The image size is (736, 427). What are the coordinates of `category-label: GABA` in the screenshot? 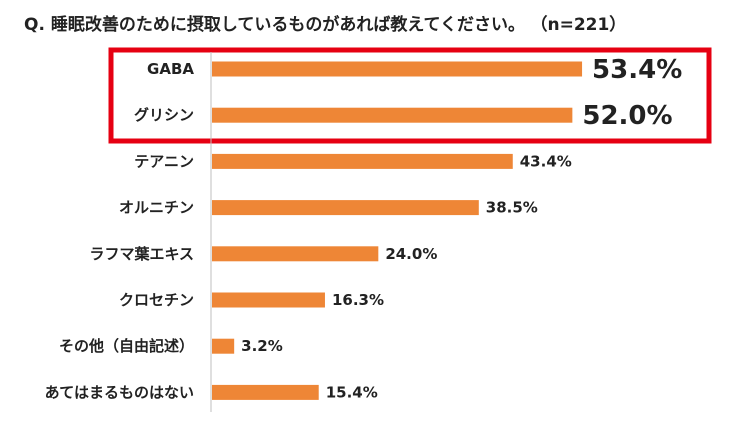 It's located at (170, 69).